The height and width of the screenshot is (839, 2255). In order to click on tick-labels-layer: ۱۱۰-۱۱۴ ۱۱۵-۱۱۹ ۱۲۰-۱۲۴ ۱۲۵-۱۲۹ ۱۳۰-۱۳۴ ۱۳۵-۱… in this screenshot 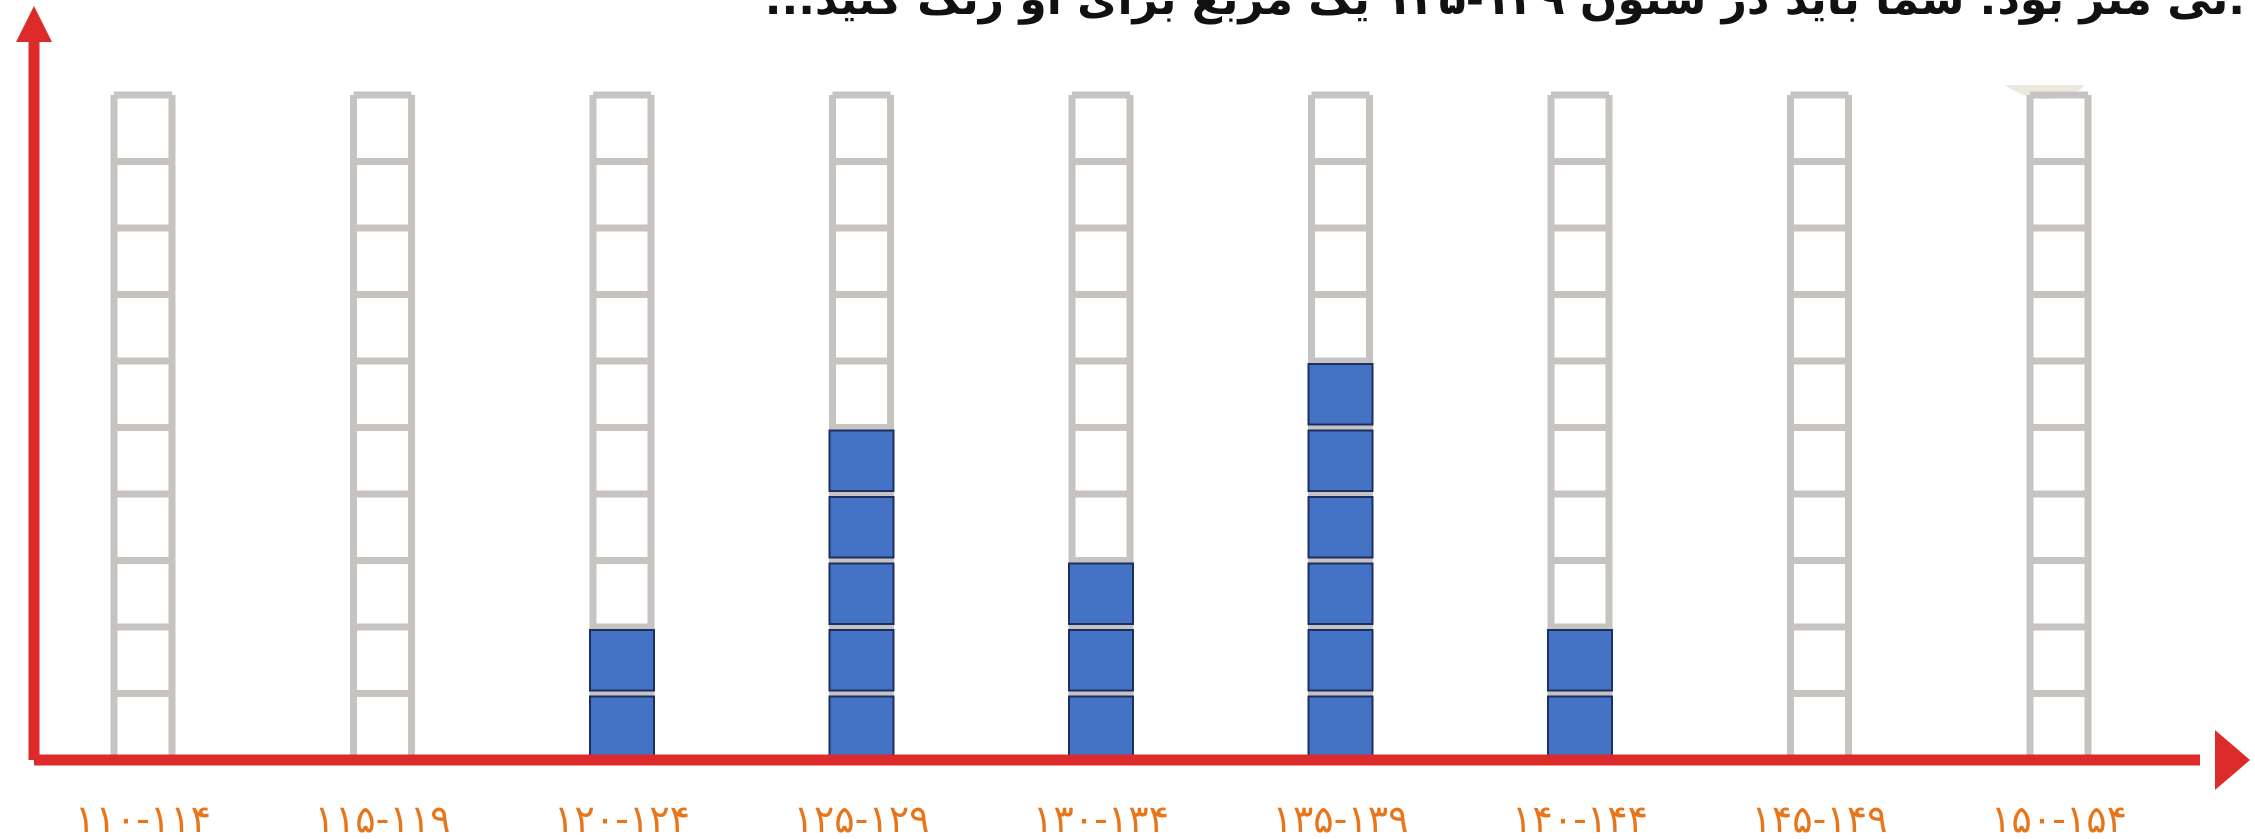, I will do `click(1101, 818)`.